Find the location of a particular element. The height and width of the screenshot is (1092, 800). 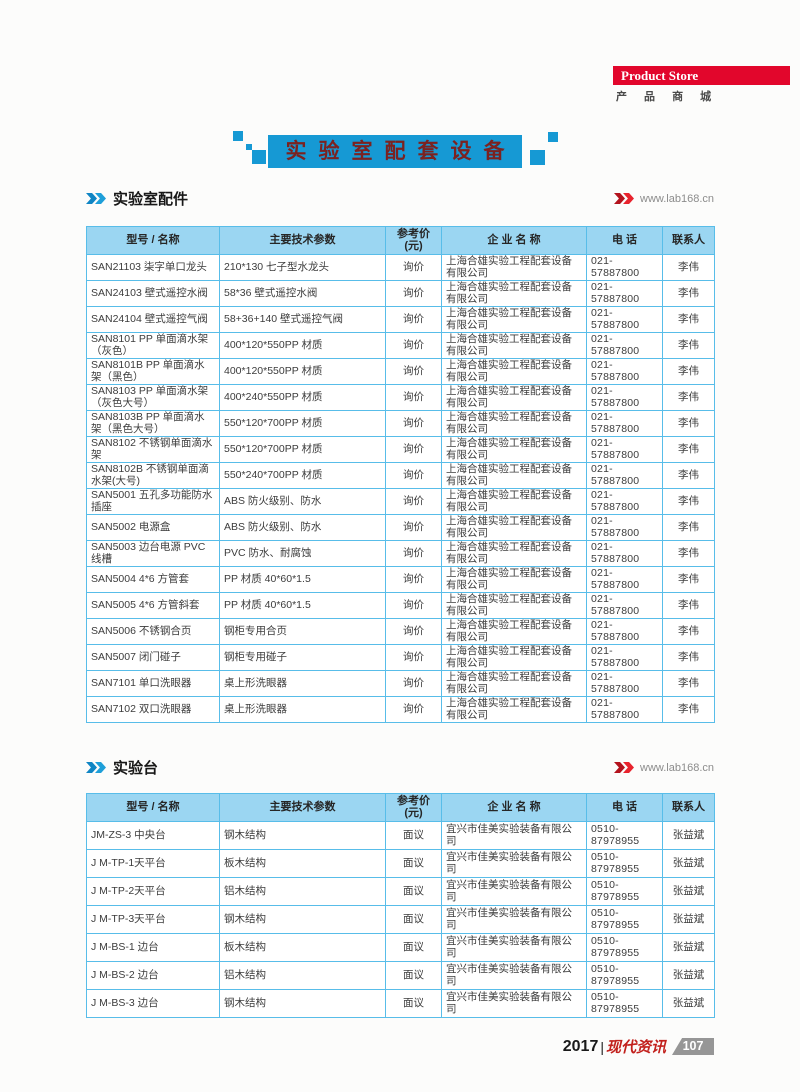

cell-params: 58+36+140 壁式遥控气阀 is located at coordinates (302, 319).